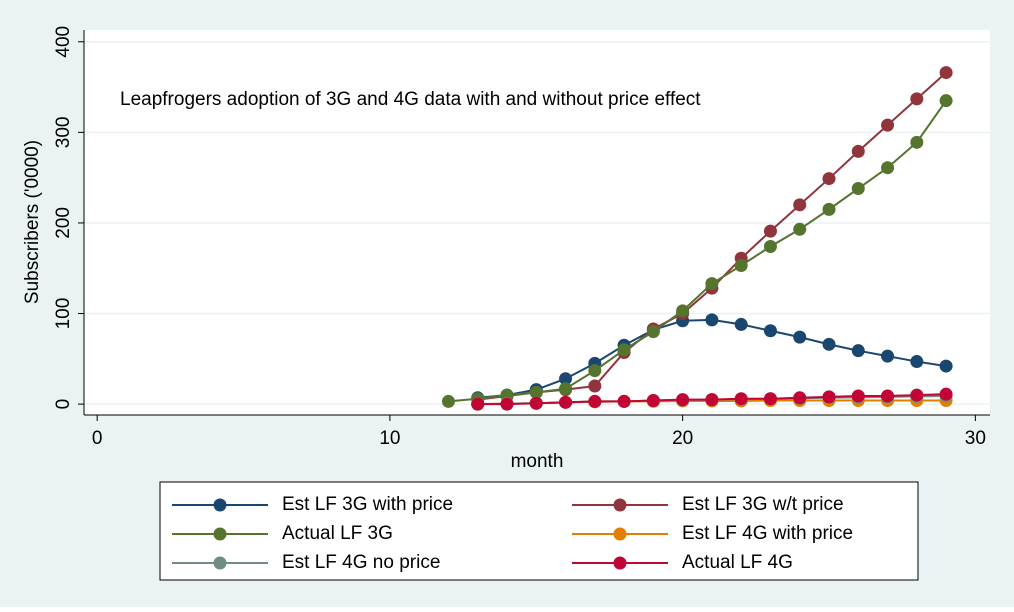  Describe the element at coordinates (337, 533) in the screenshot. I see `legend-label: Actual LF 3G` at that location.